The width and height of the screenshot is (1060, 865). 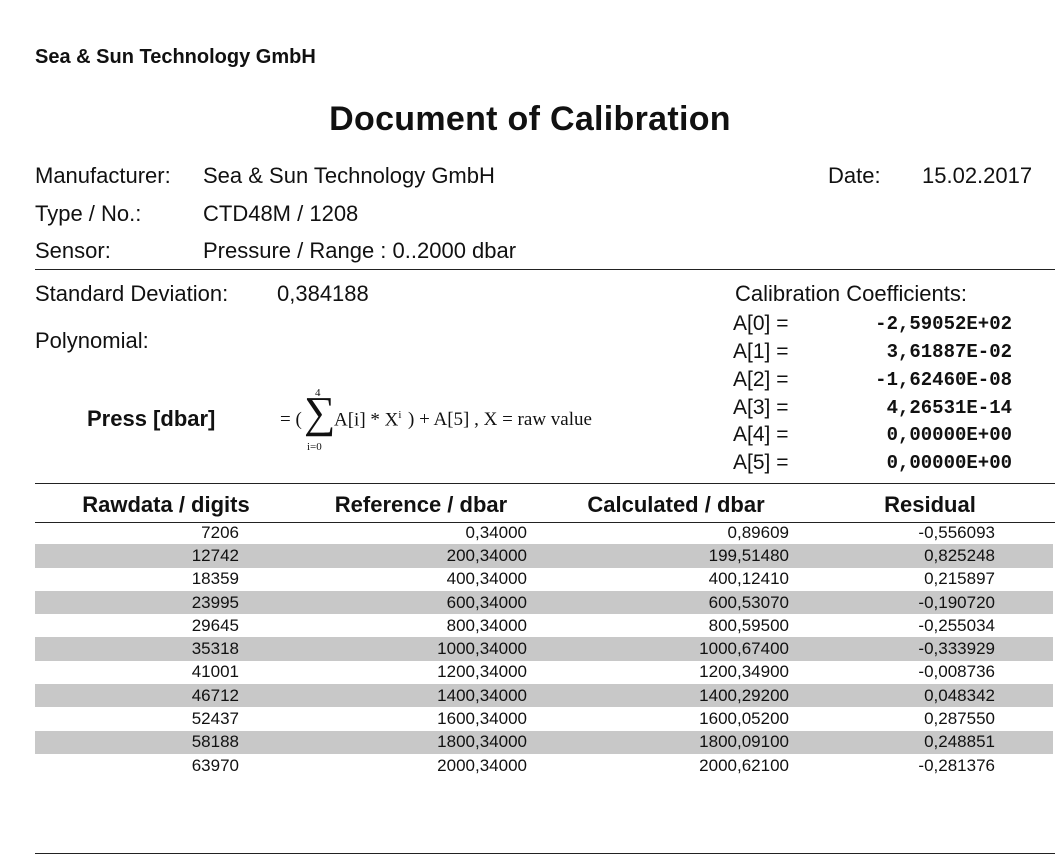 I want to click on cell-calculated: 1000,67400, so click(x=676, y=649).